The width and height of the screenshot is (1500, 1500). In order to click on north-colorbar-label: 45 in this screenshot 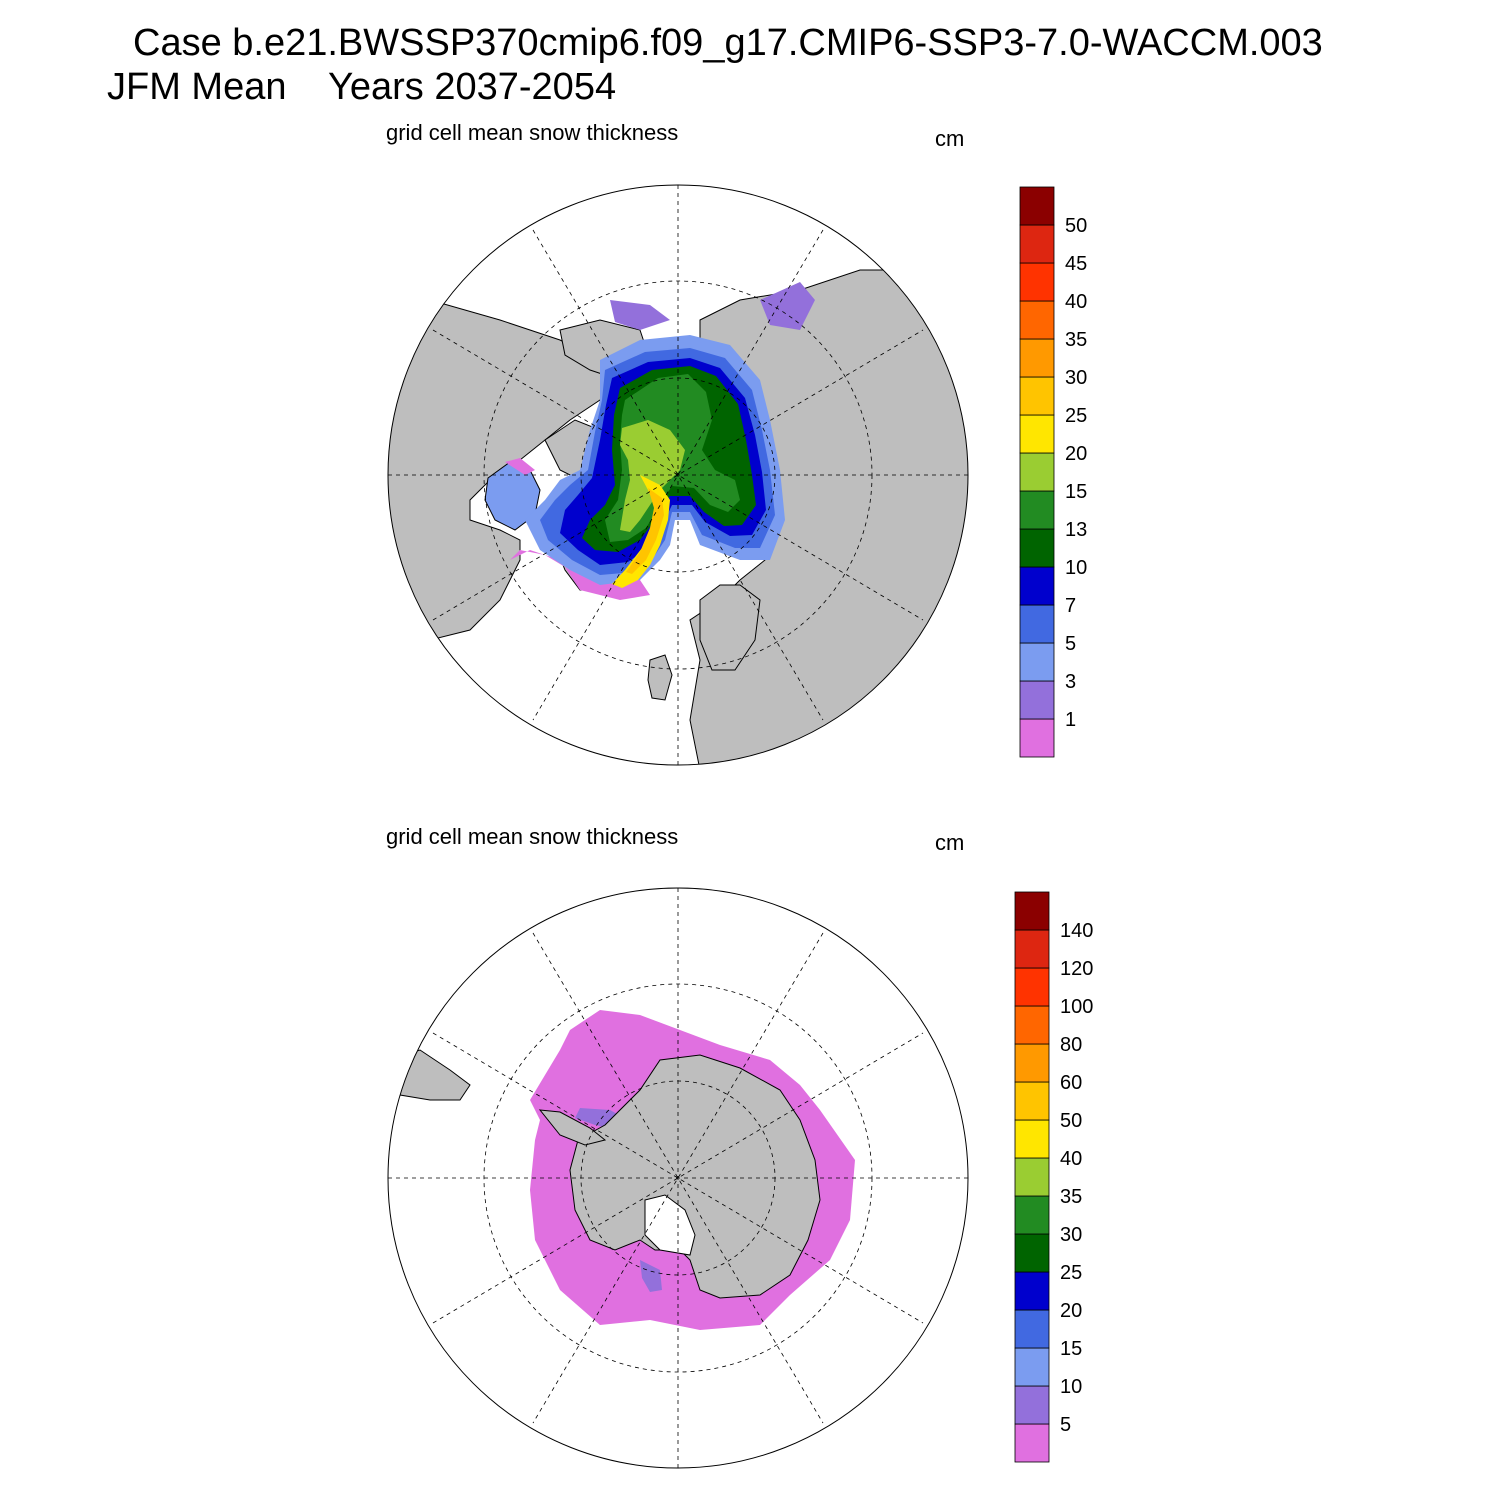, I will do `click(1076, 264)`.